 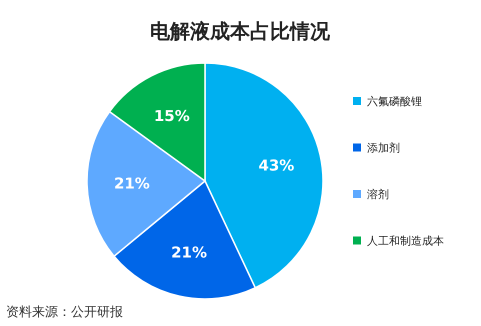 What do you see at coordinates (276, 165) in the screenshot?
I see `data-label: 43%` at bounding box center [276, 165].